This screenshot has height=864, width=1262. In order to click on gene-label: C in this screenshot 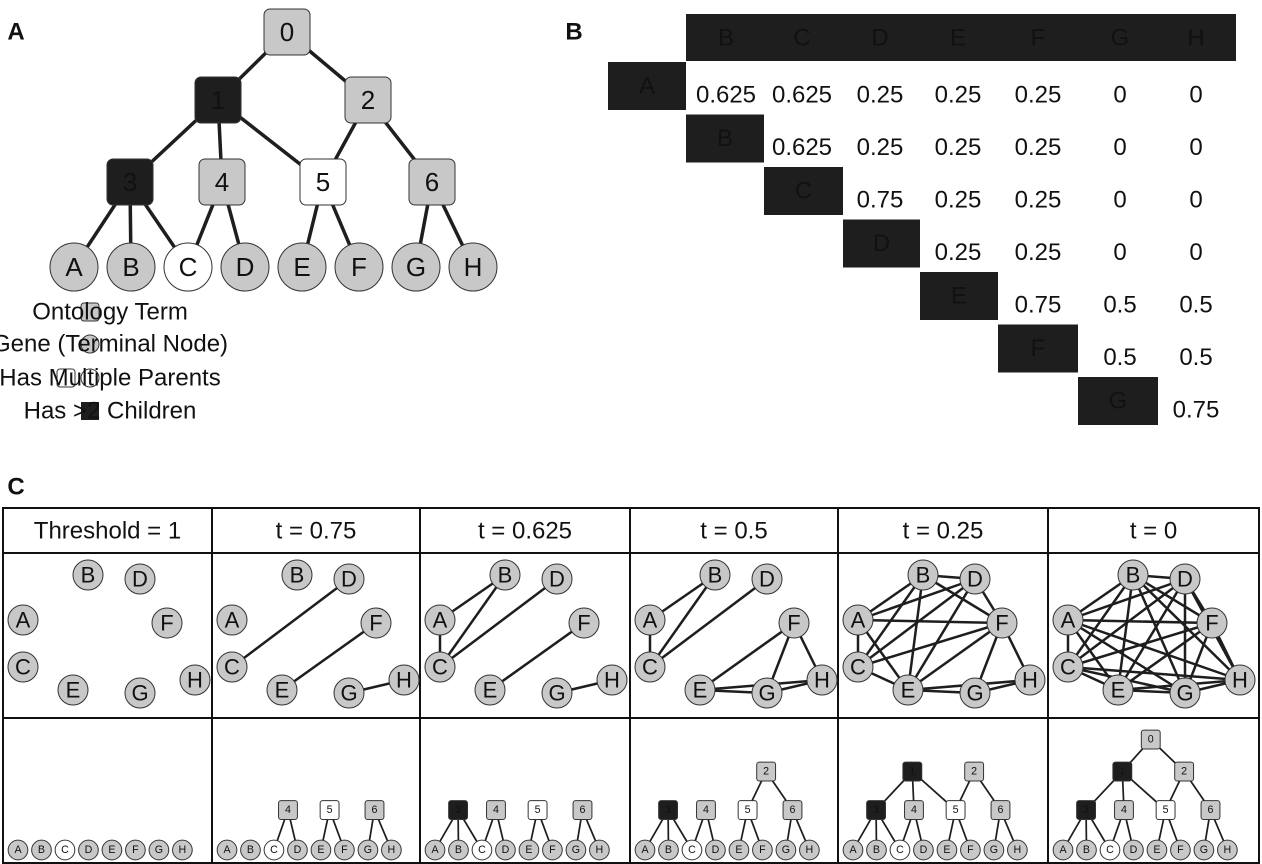, I will do `click(1110, 850)`.